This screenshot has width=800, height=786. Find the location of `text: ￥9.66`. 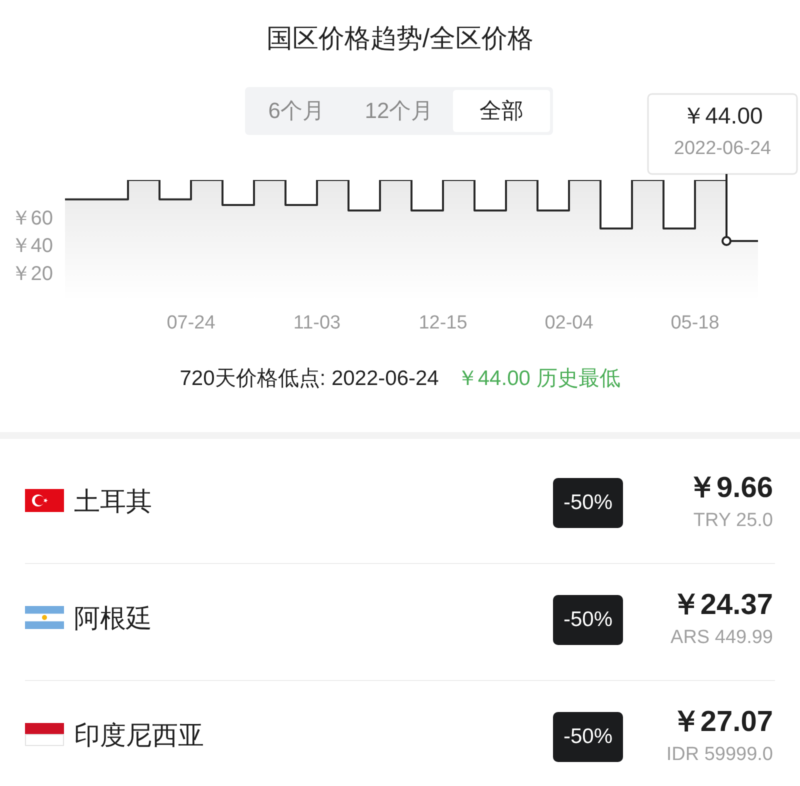

text: ￥9.66 is located at coordinates (730, 488).